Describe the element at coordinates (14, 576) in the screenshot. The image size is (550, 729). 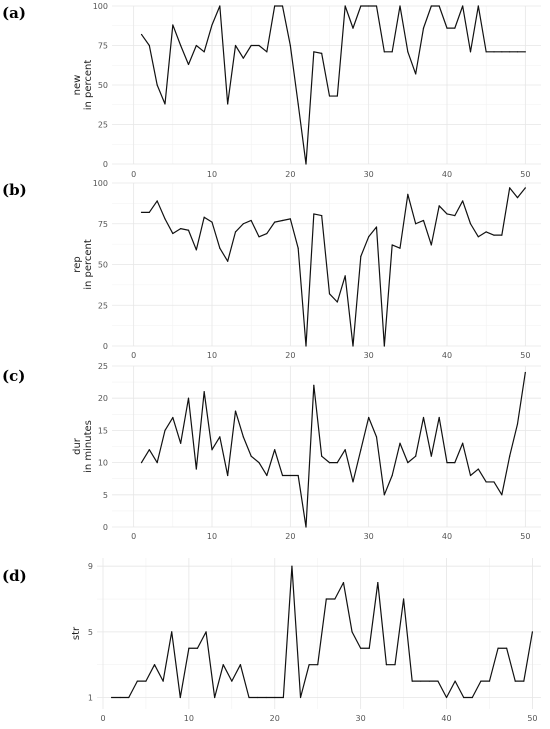
I see `panel-label: (d)` at that location.